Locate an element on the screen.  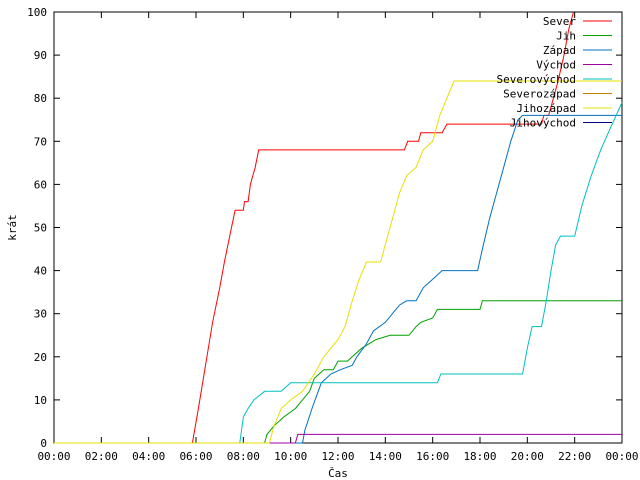
y-tick-label: 90 is located at coordinates (40, 55).